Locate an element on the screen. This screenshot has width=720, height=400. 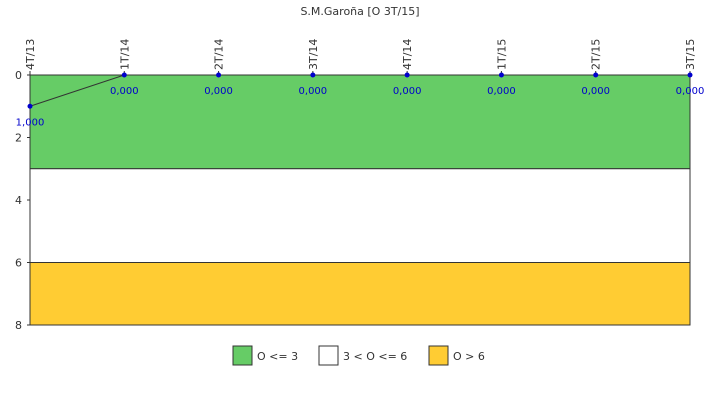
x-tick-label: 3T/15 is located at coordinates (690, 54).